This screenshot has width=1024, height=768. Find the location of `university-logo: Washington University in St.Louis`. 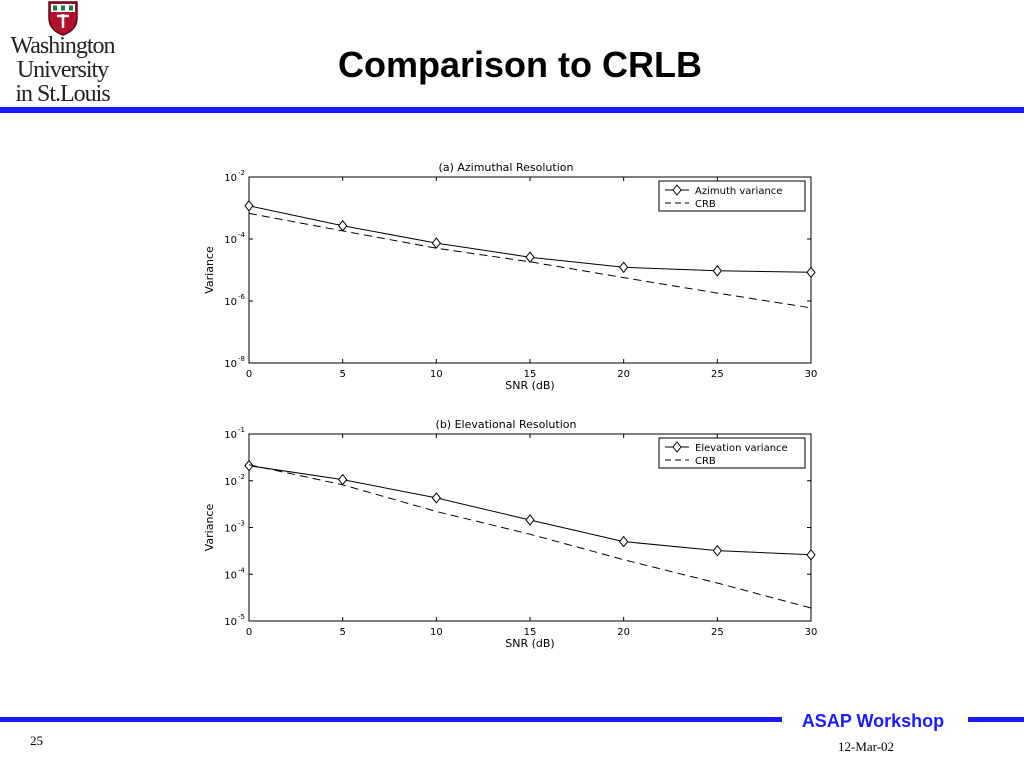

university-logo: Washington University in St.Louis is located at coordinates (62, 54).